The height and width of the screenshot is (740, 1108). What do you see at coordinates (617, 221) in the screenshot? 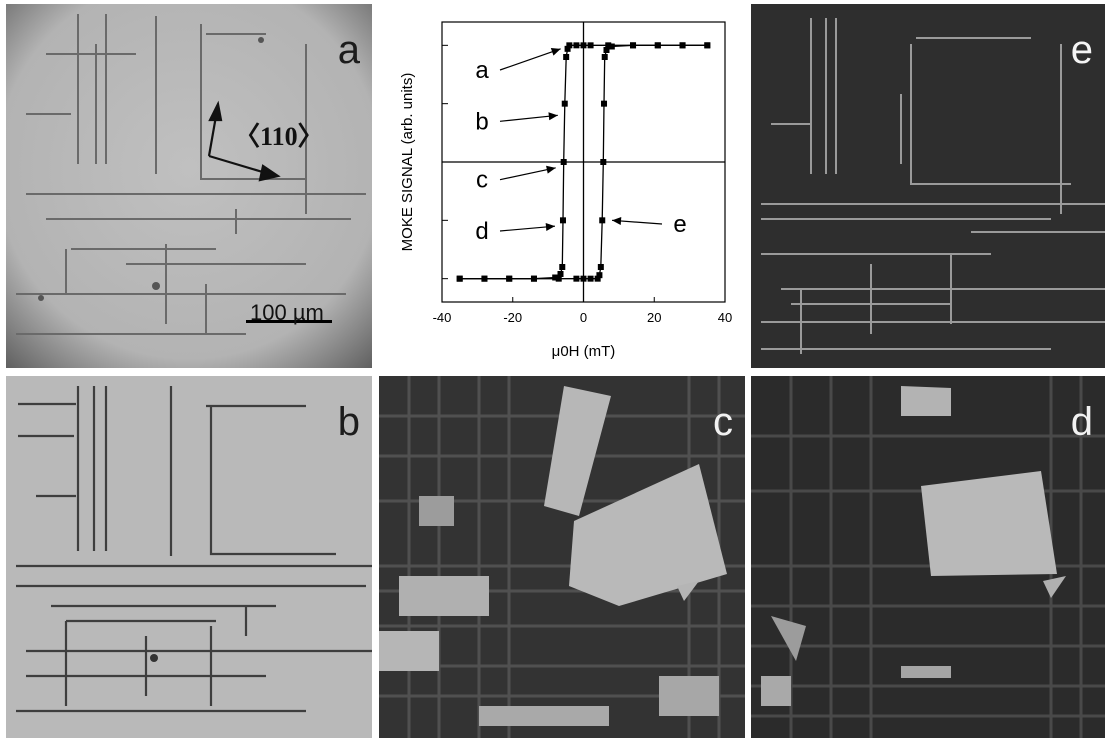
I see `annotation-arrowhead-e` at bounding box center [617, 221].